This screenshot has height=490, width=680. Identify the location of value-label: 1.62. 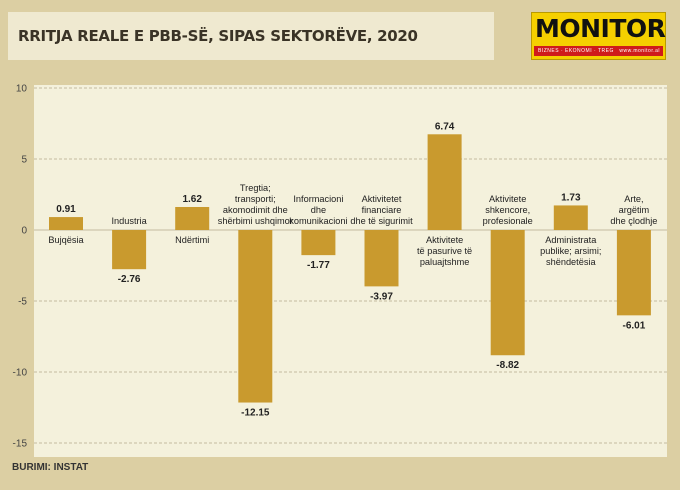
(192, 199).